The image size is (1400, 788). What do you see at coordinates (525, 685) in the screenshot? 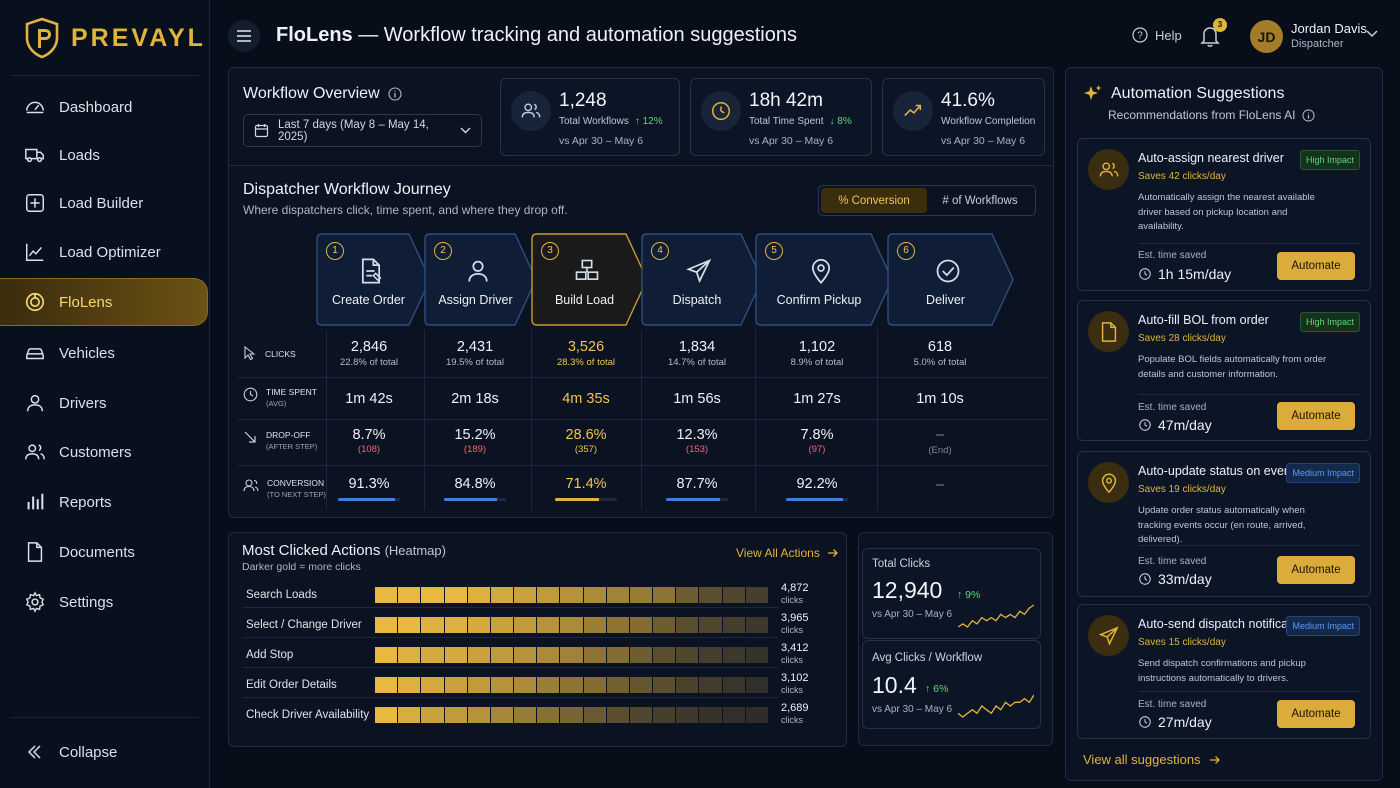
I see `heatmap-row: Edit Order Details 3,102 clicks` at bounding box center [525, 685].